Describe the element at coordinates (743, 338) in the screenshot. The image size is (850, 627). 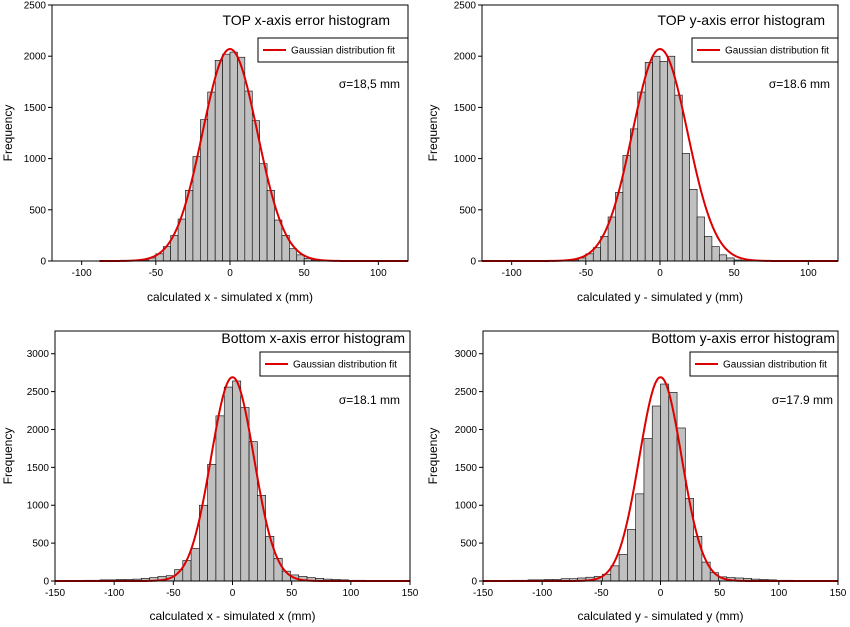
I see `chart-title: Bottom y-axis error histogram` at that location.